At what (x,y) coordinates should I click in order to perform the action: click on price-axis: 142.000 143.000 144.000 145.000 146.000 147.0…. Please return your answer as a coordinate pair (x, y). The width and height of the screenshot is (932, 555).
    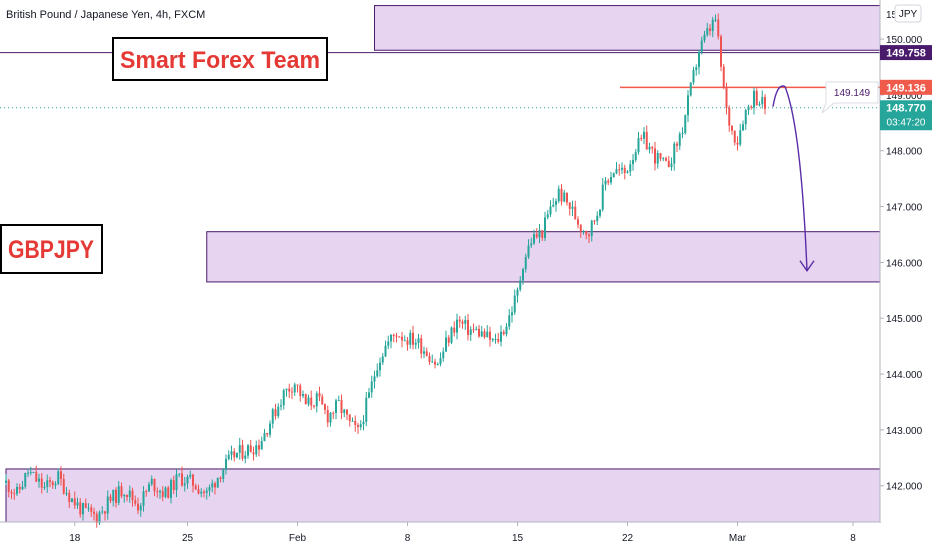
    Looking at the image, I should click on (905, 261).